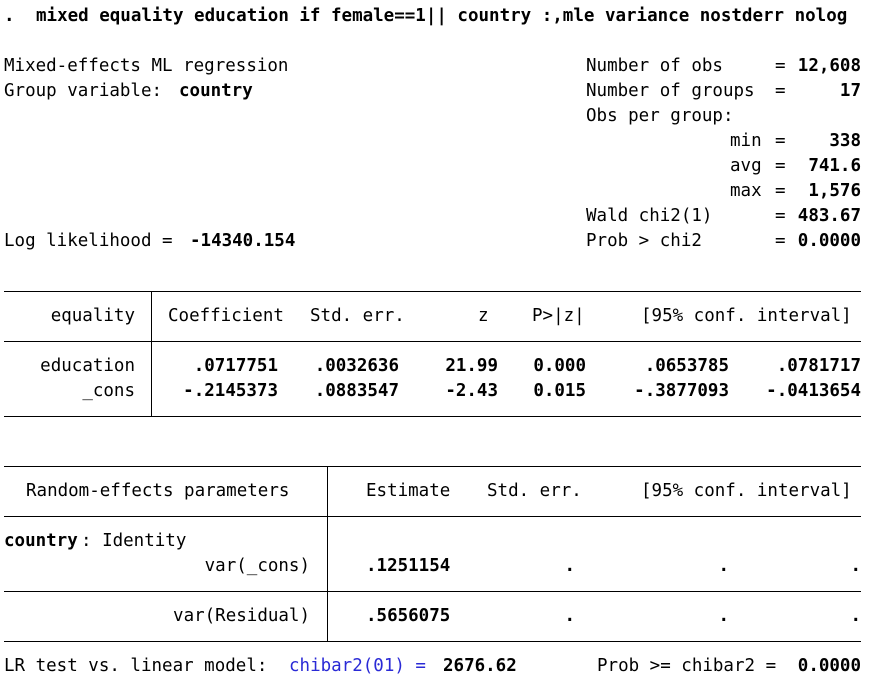 This screenshot has height=700, width=896. Describe the element at coordinates (357, 316) in the screenshot. I see `fixed-col-stderr: Std. err.` at that location.